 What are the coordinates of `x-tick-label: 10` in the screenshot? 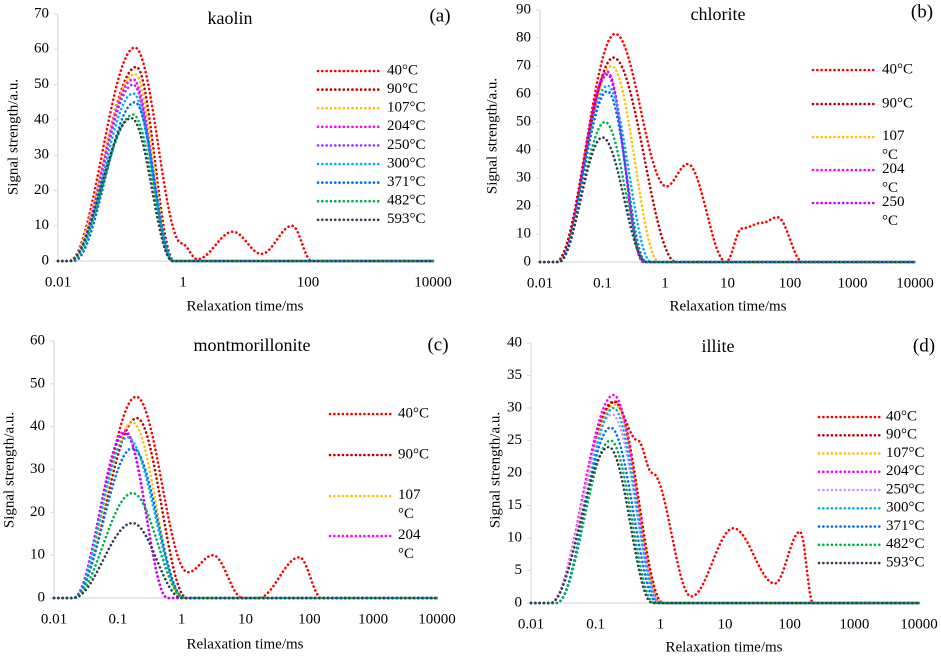 It's located at (725, 624).